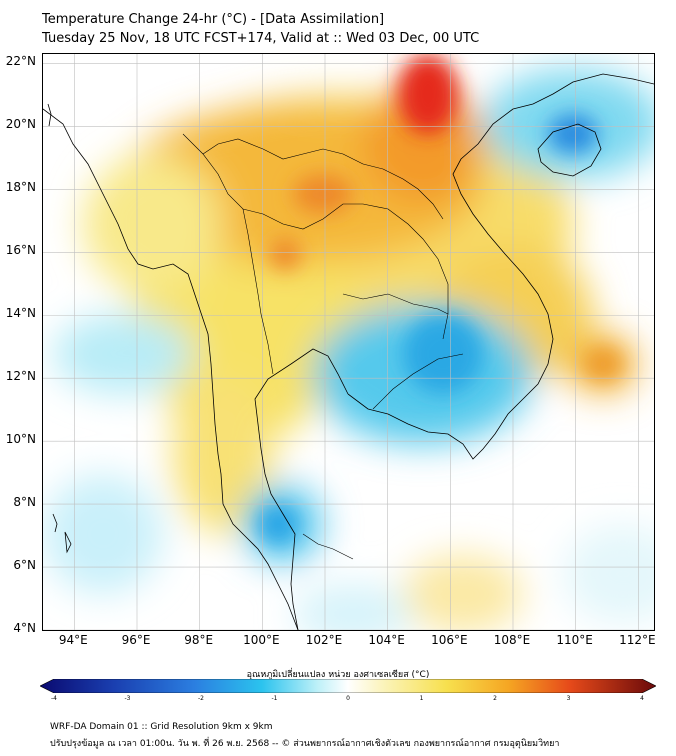  I want to click on lat-label: 4°N, so click(24, 628).